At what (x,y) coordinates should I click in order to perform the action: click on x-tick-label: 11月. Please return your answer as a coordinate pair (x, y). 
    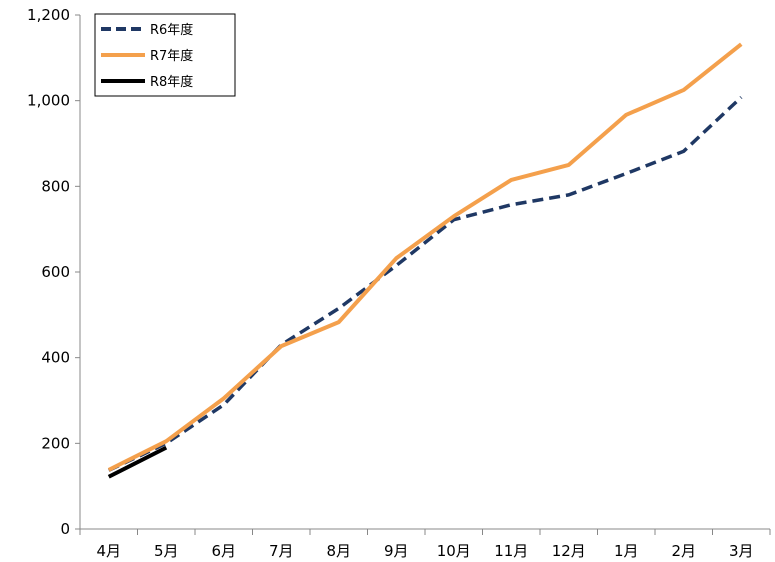
    Looking at the image, I should click on (511, 551).